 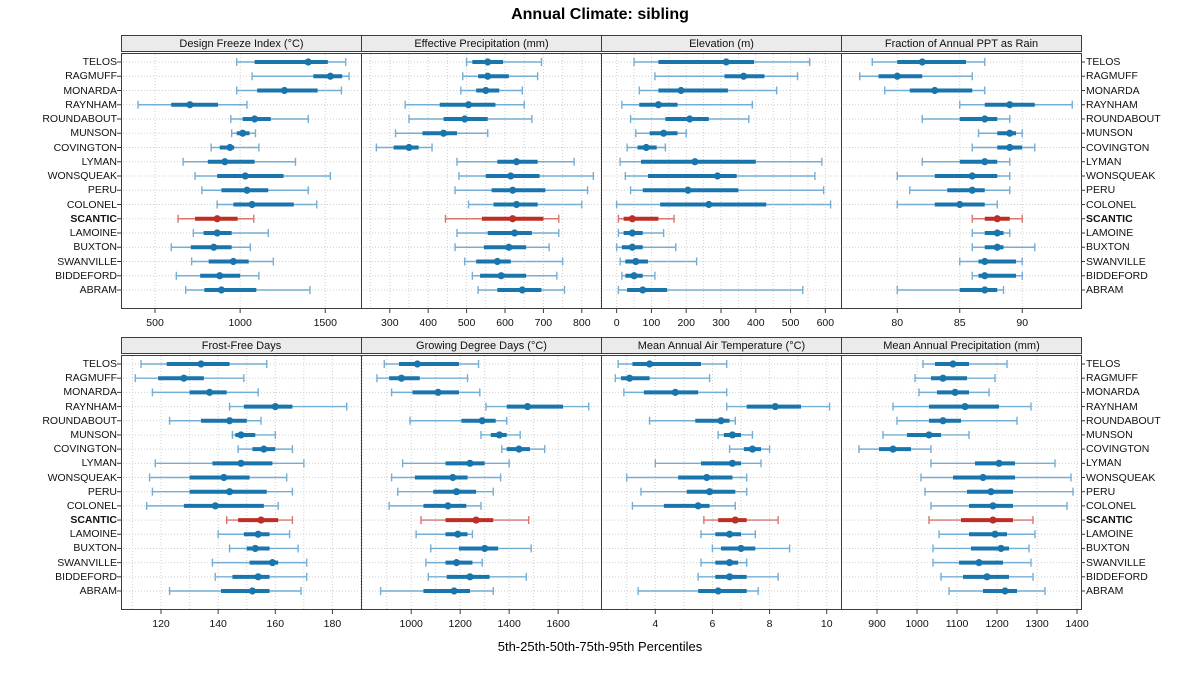 I want to click on percentile-row-covington, so click(x=235, y=147).